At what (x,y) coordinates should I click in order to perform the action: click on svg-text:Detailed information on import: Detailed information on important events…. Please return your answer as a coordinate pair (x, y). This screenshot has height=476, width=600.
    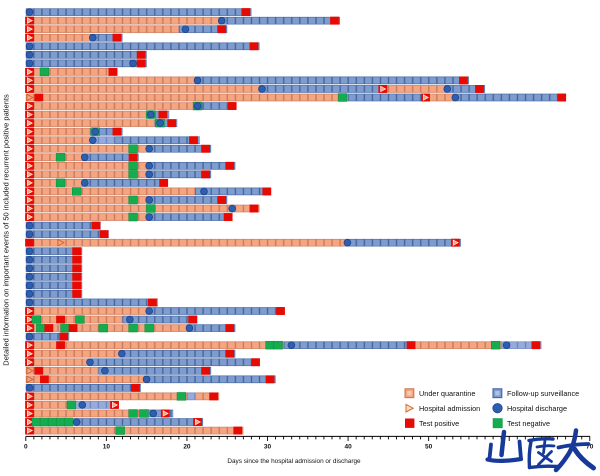
    Looking at the image, I should click on (6, 230).